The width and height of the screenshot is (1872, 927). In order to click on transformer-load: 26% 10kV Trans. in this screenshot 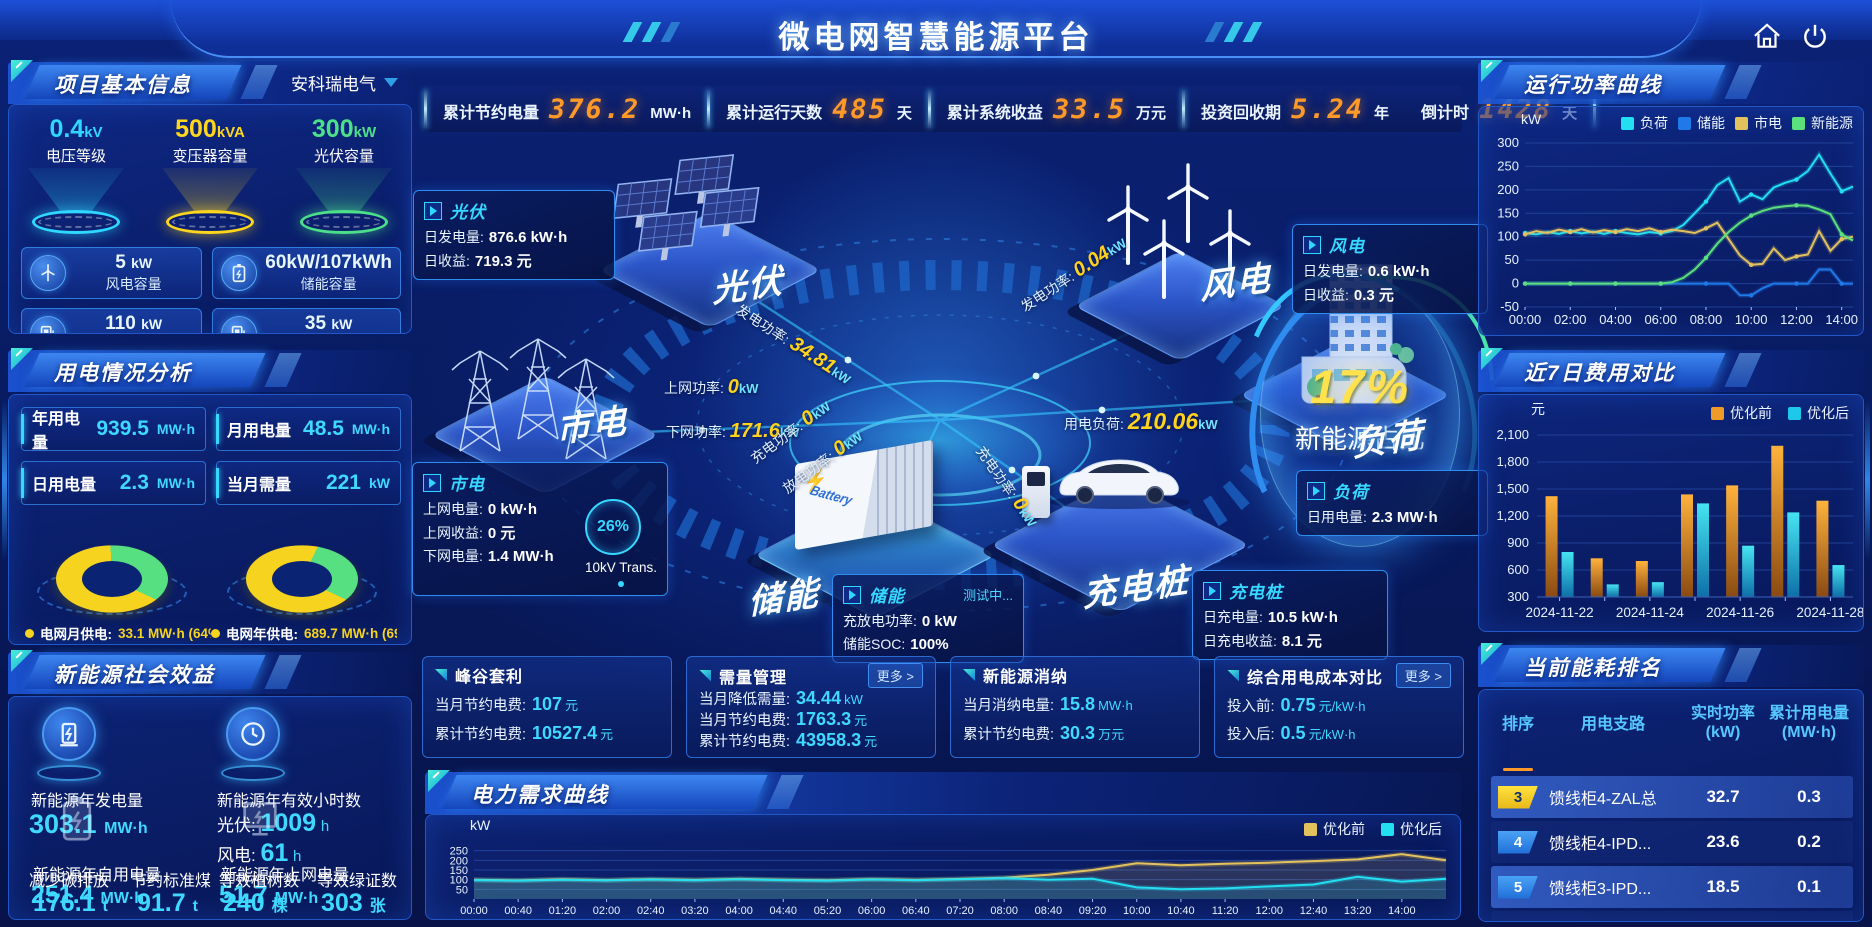, I will do `click(620, 543)`.